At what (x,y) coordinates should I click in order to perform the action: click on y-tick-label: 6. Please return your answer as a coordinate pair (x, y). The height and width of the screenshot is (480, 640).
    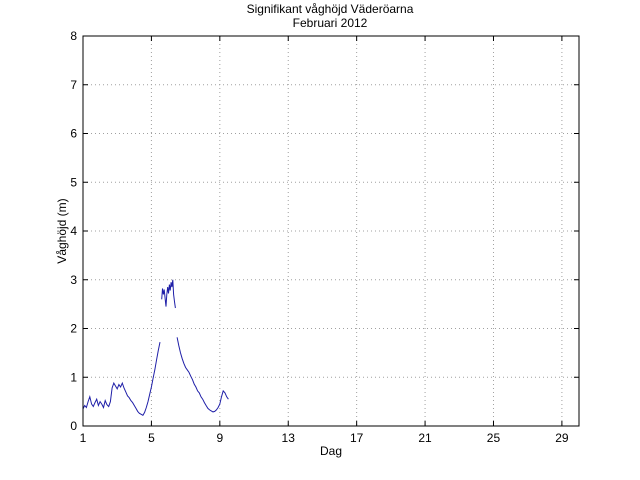
    Looking at the image, I should click on (73, 134).